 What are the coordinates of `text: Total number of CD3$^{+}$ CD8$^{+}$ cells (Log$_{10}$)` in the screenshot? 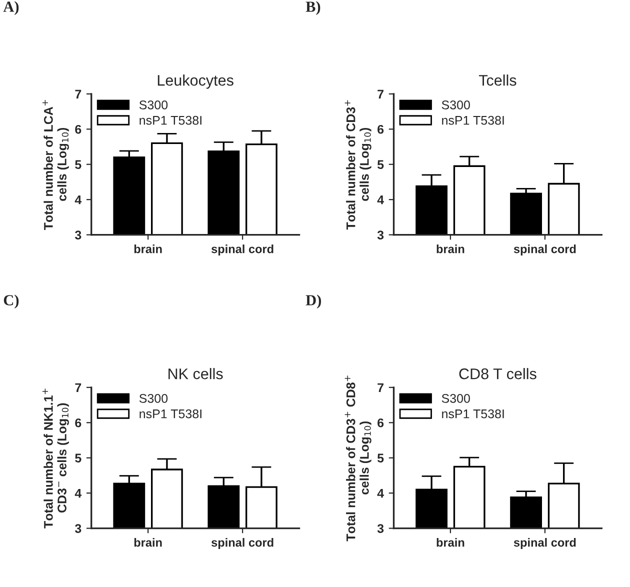 It's located at (358, 459).